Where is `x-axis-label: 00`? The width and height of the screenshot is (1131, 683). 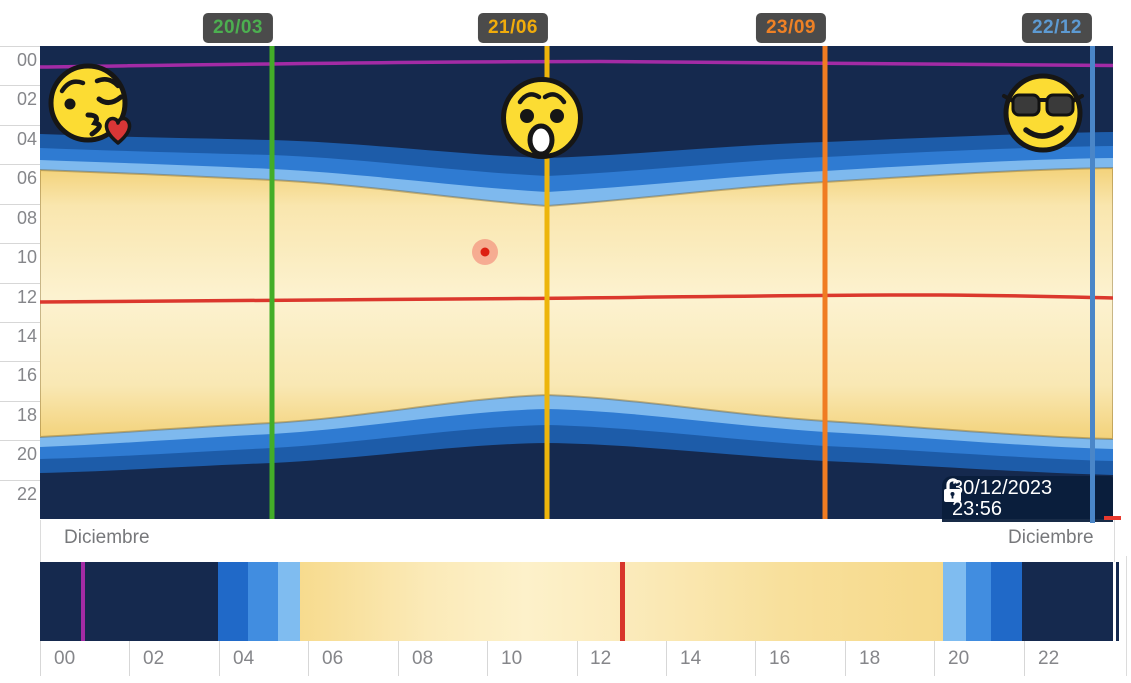
x-axis-label: 00 is located at coordinates (65, 658).